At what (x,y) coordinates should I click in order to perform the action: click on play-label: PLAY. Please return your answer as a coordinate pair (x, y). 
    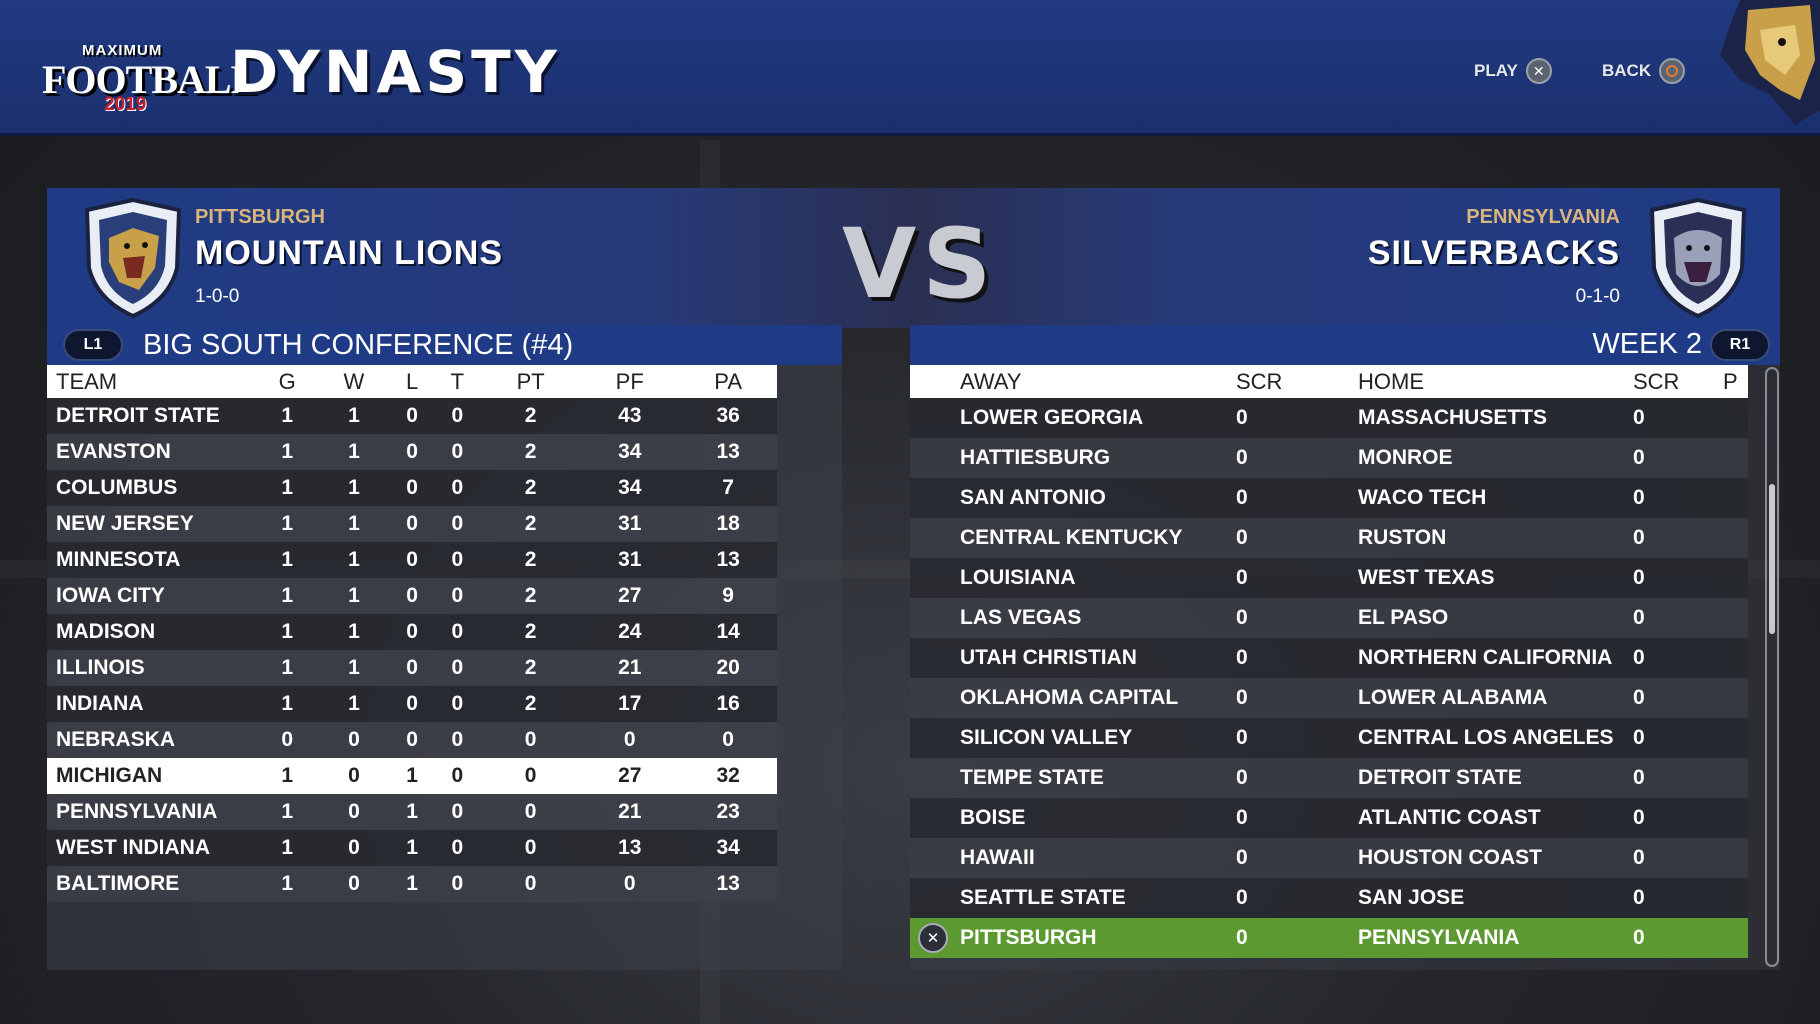
    Looking at the image, I should click on (1496, 70).